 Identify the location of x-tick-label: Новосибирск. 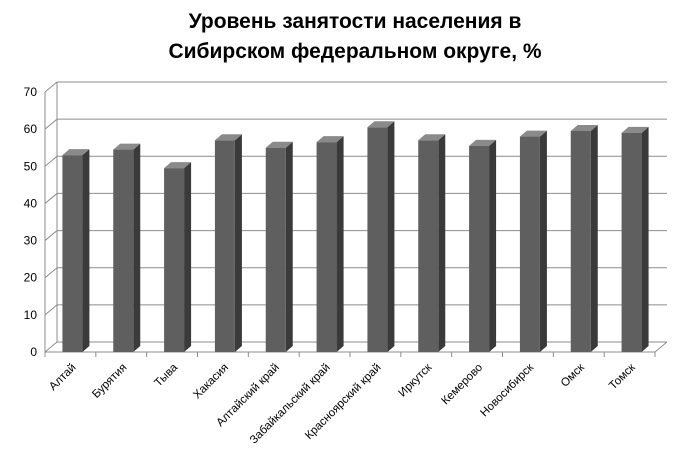
(507, 390).